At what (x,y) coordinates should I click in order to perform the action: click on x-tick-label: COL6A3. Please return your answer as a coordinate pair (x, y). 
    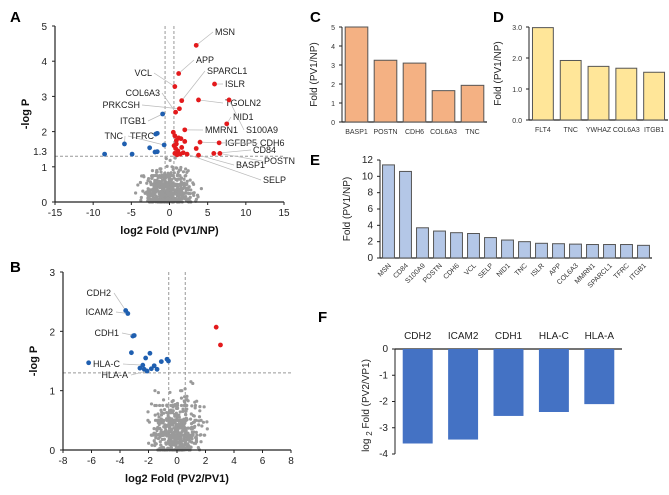
    Looking at the image, I should click on (626, 130).